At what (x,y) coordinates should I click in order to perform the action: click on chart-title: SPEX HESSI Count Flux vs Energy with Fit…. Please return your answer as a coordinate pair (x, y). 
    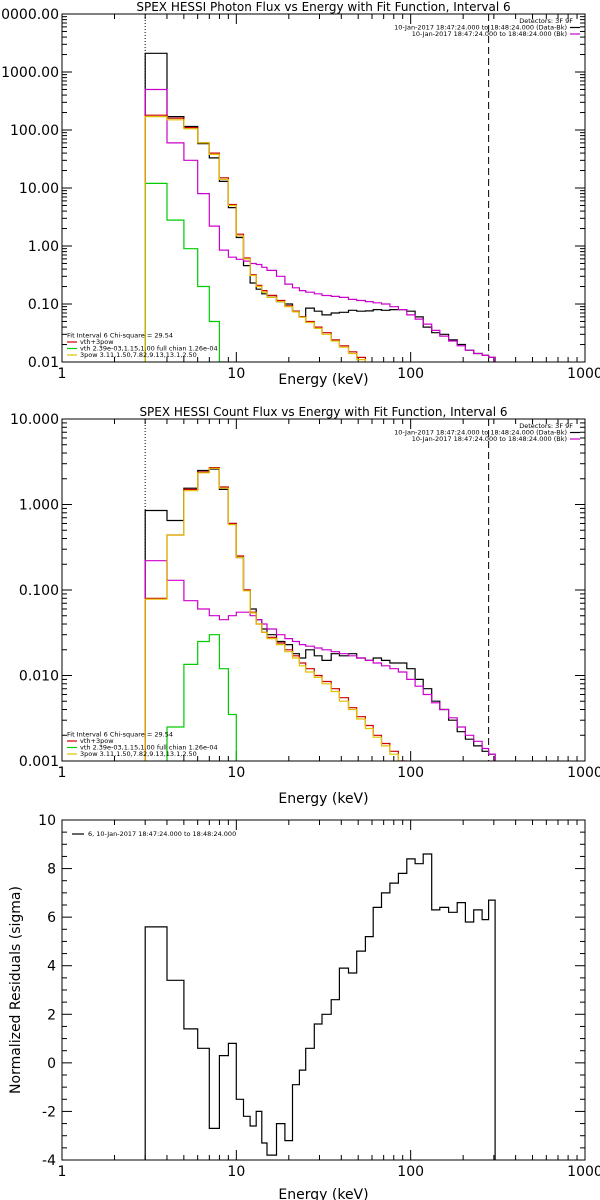
    Looking at the image, I should click on (323, 412).